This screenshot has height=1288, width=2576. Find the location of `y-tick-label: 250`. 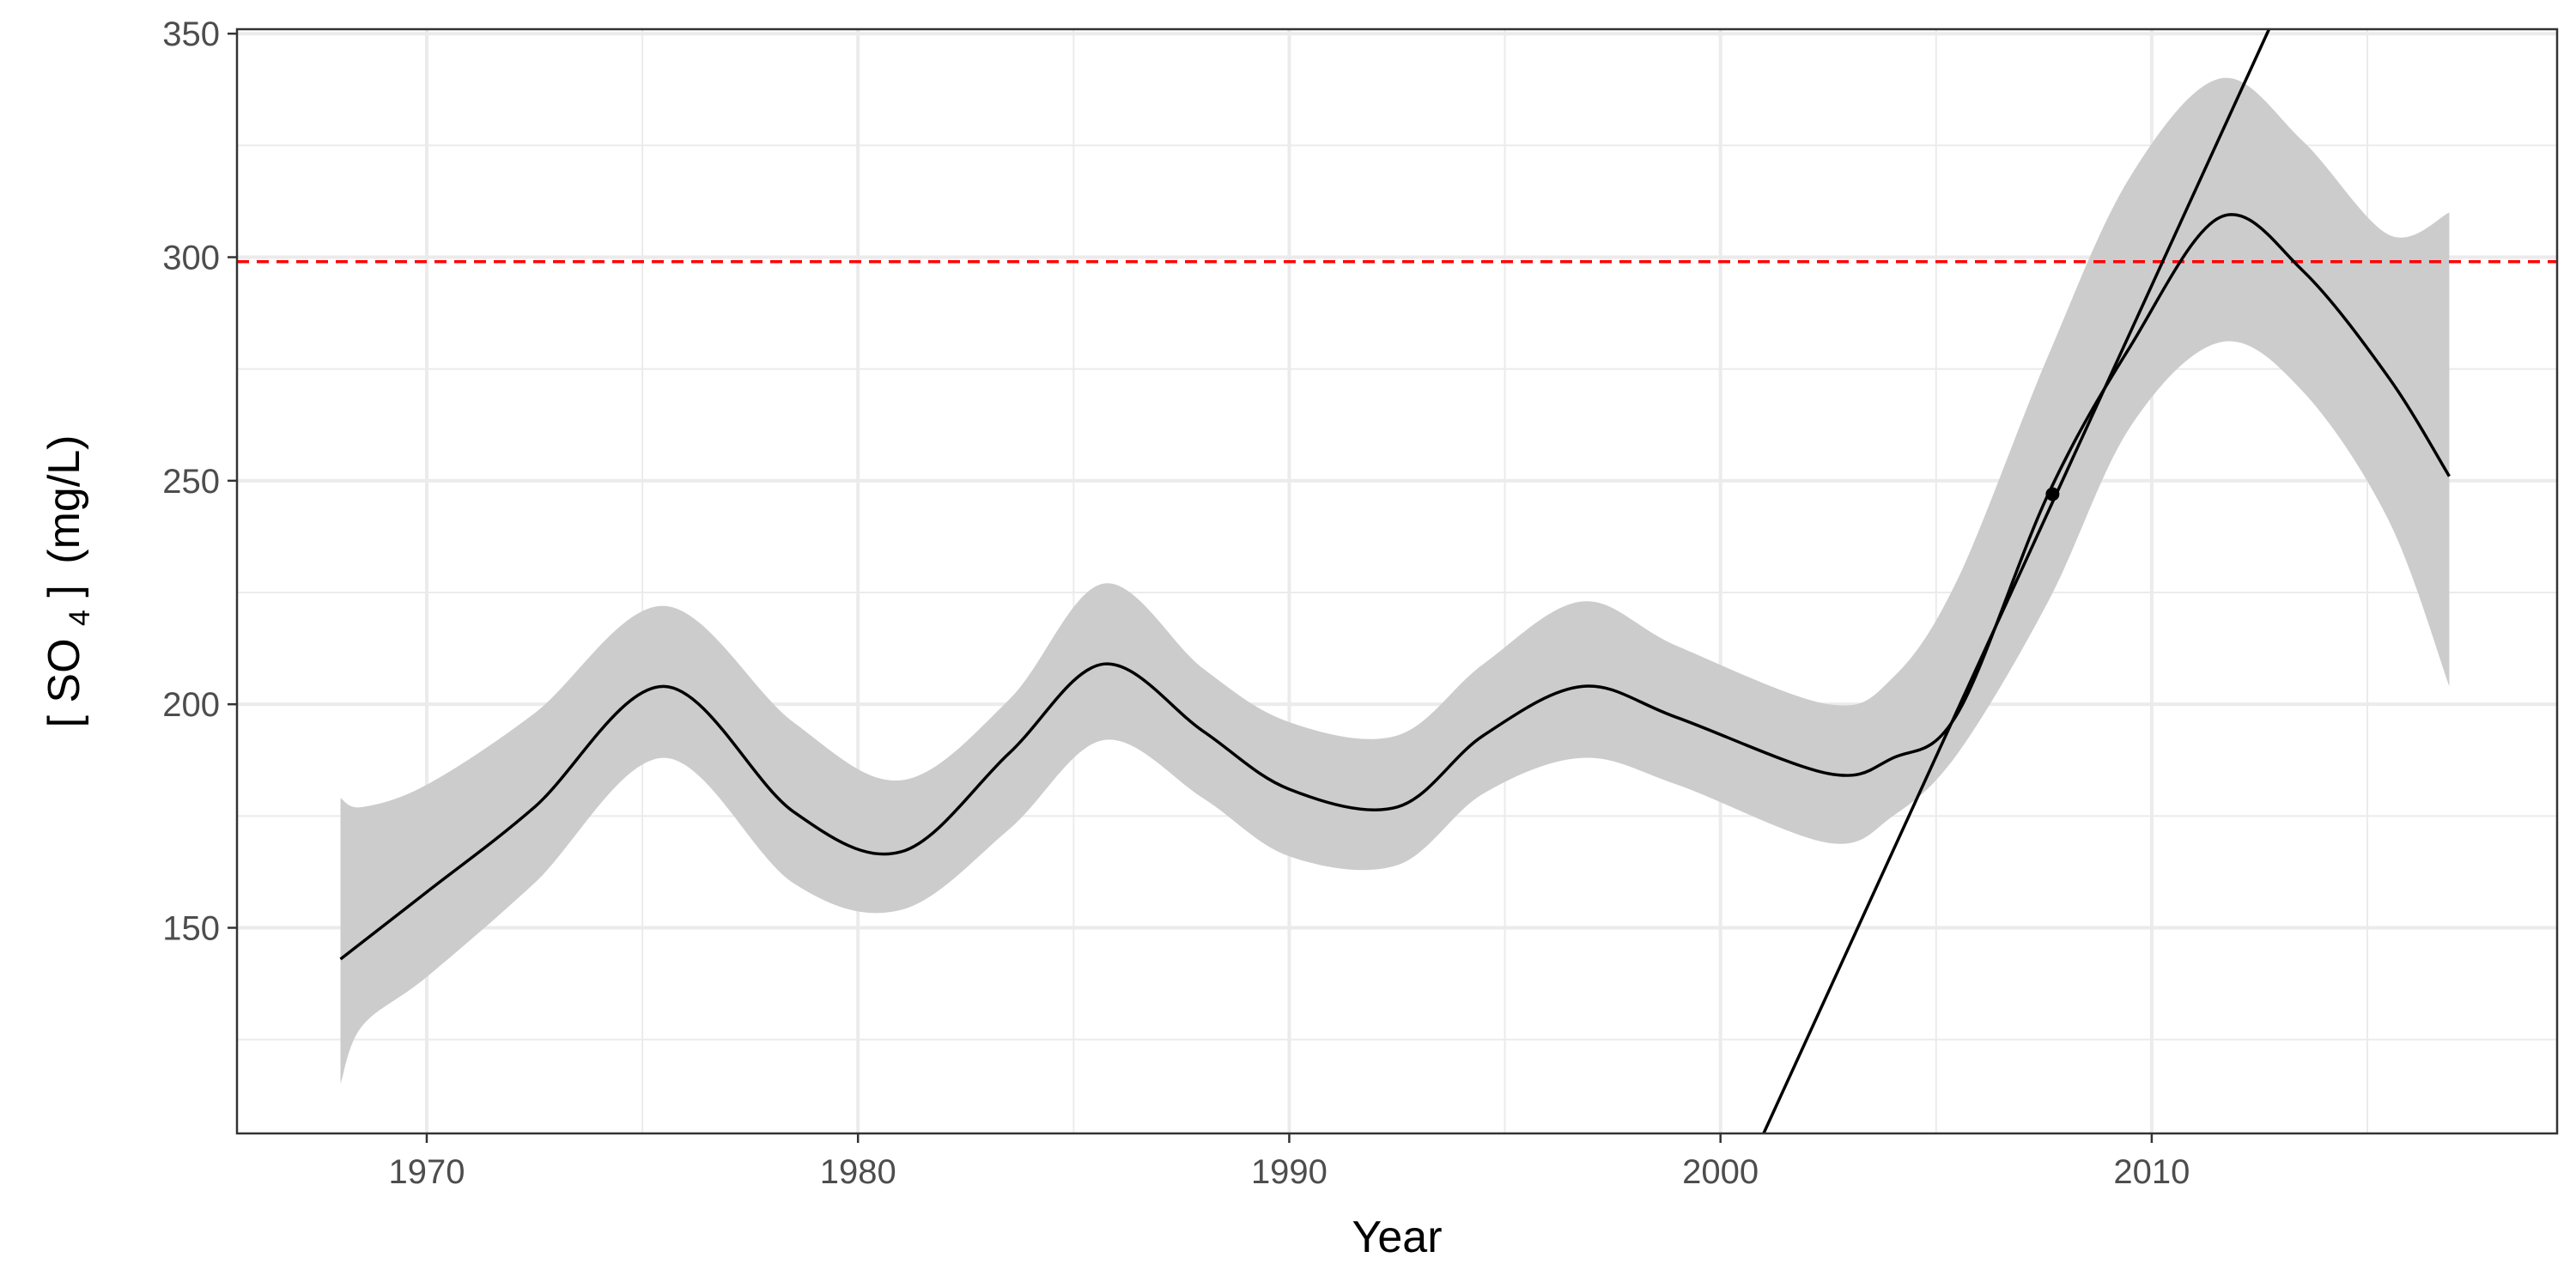

y-tick-label: 250 is located at coordinates (191, 482).